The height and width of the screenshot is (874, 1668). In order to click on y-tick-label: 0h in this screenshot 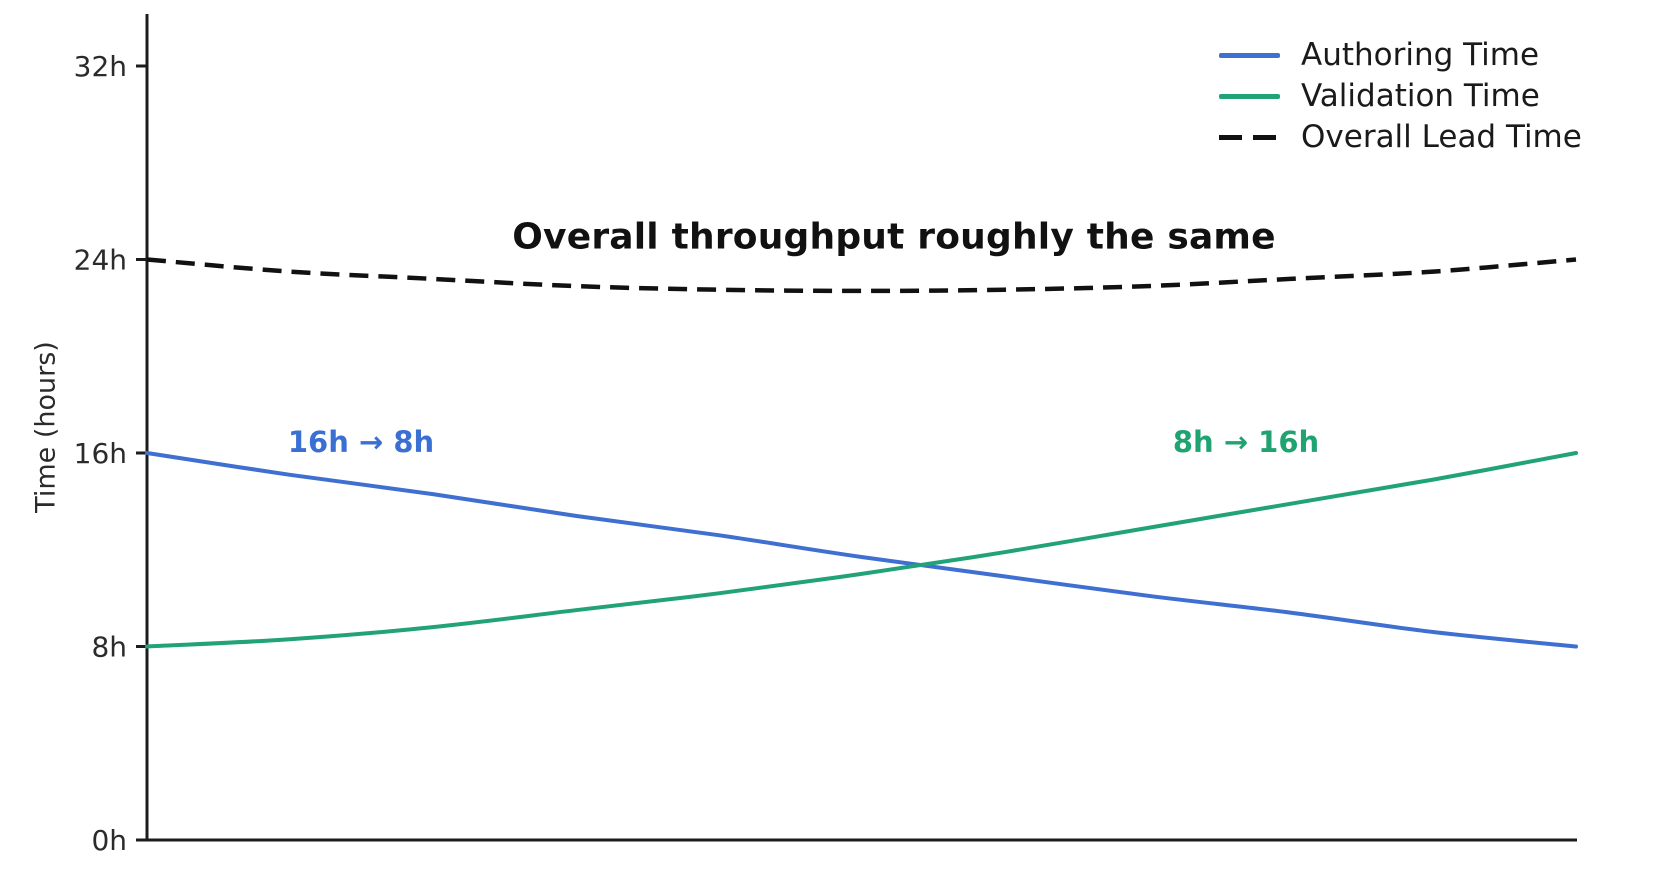, I will do `click(109, 840)`.